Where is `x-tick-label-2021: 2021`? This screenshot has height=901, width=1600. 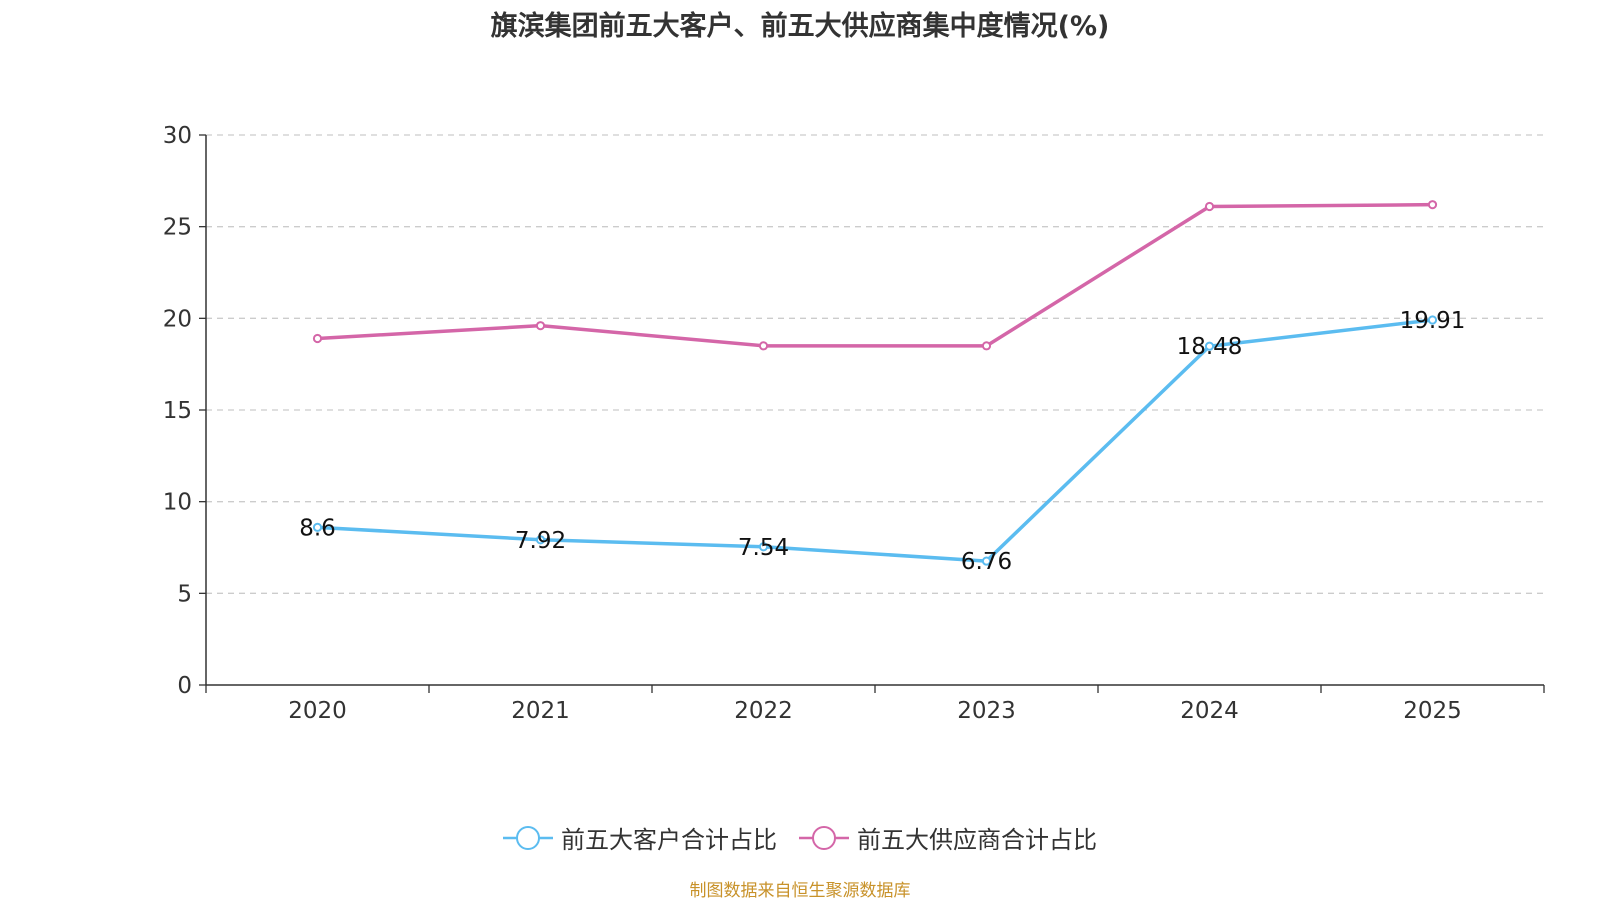
x-tick-label-2021: 2021 is located at coordinates (540, 711).